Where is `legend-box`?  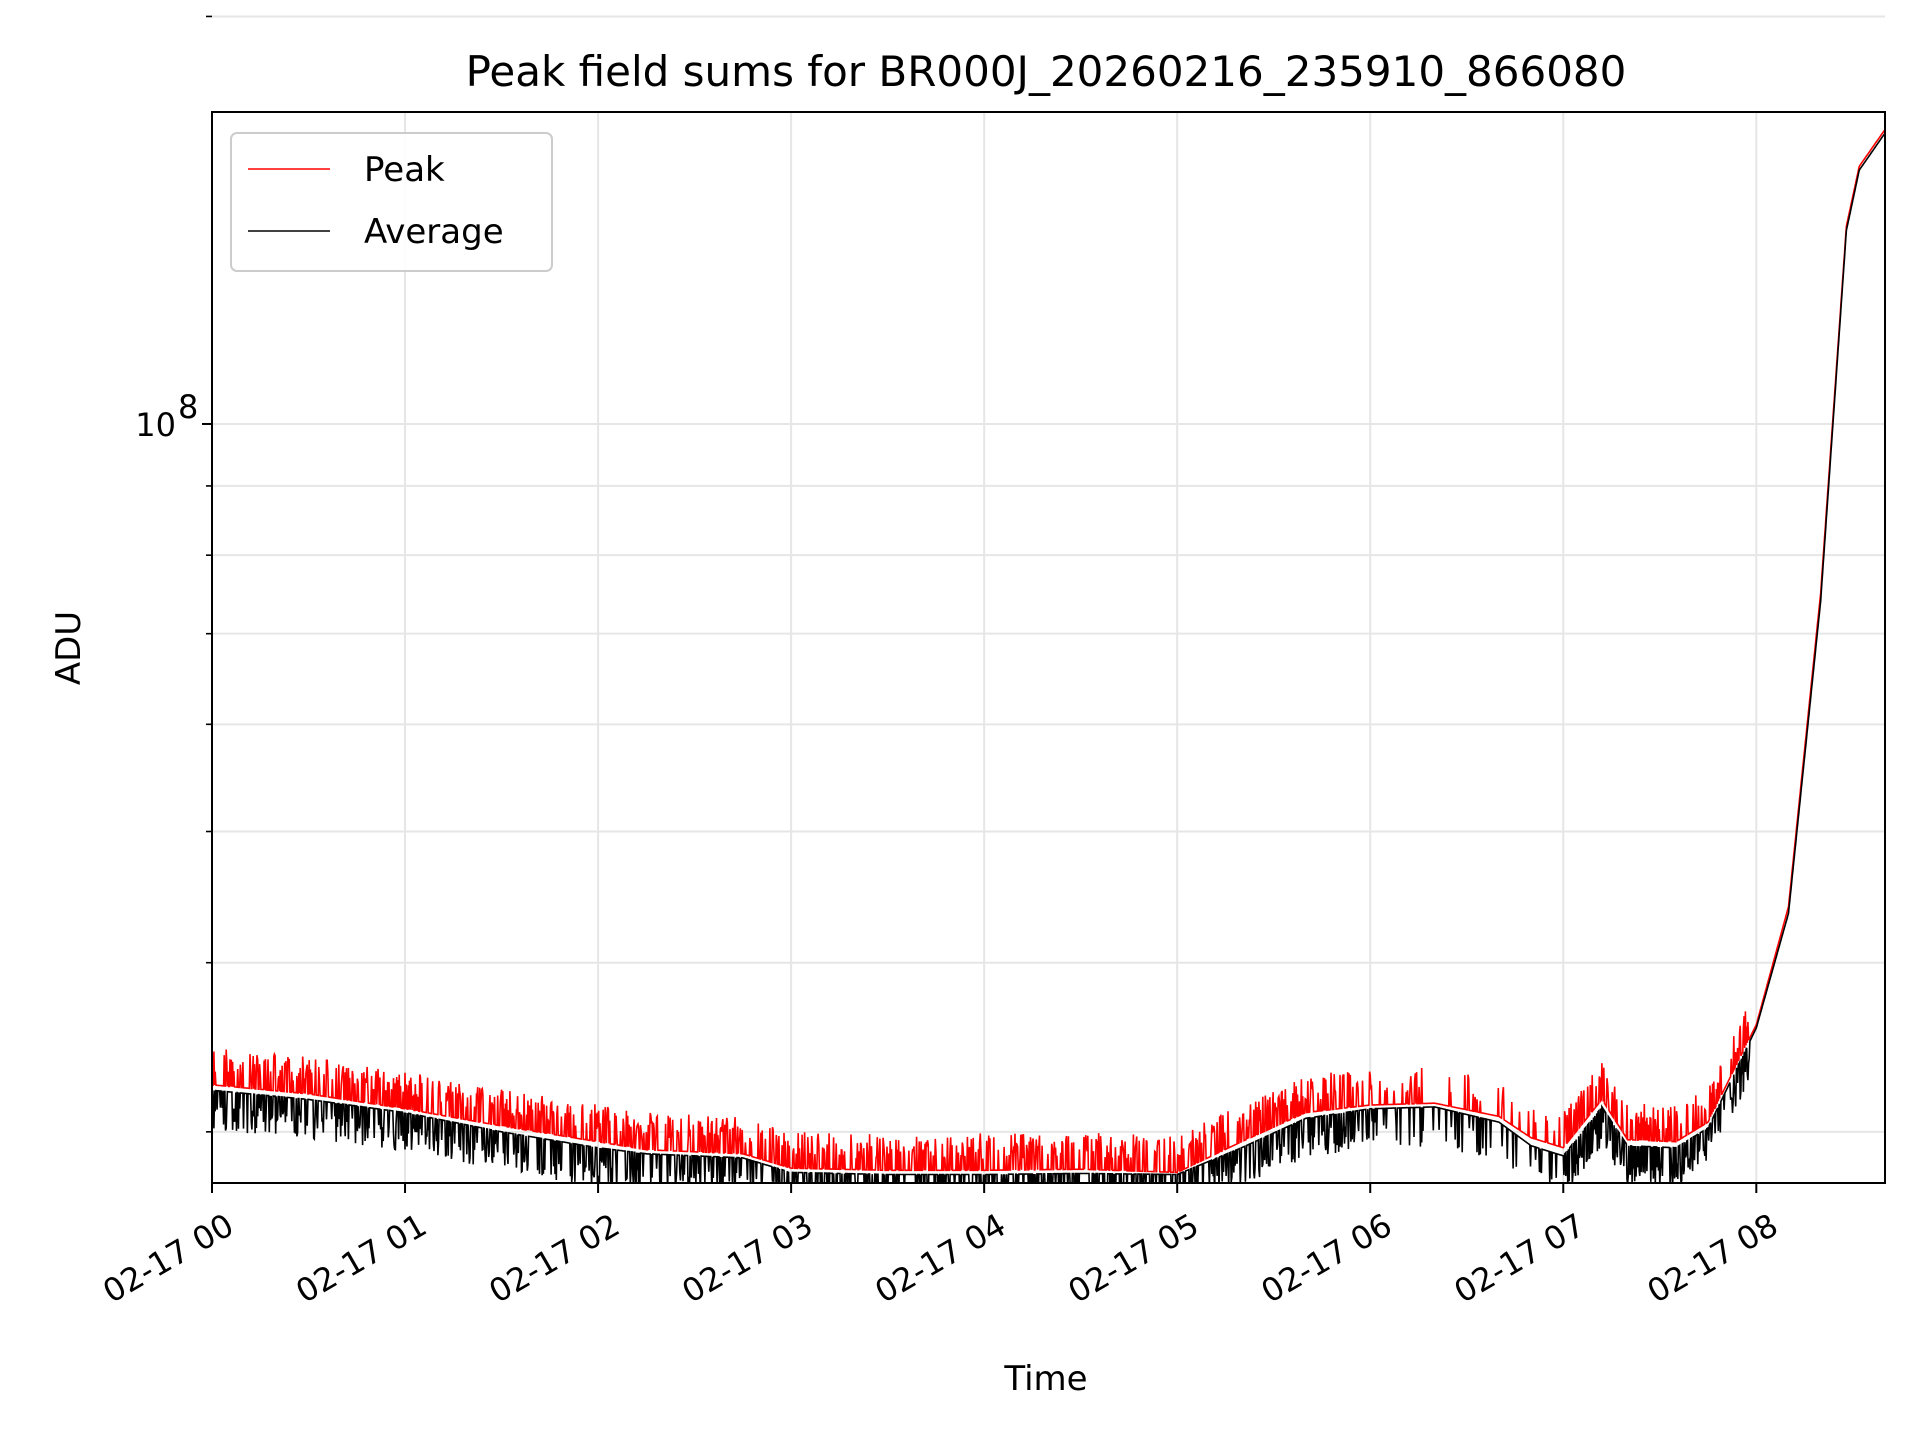
legend-box is located at coordinates (391, 202).